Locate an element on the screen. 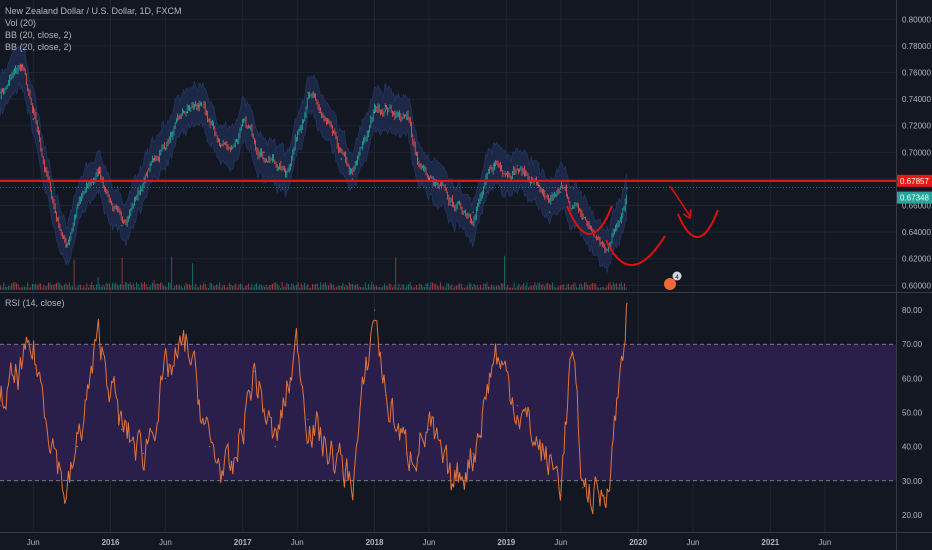 This screenshot has width=932, height=550. projection-arrow is located at coordinates (680, 201).